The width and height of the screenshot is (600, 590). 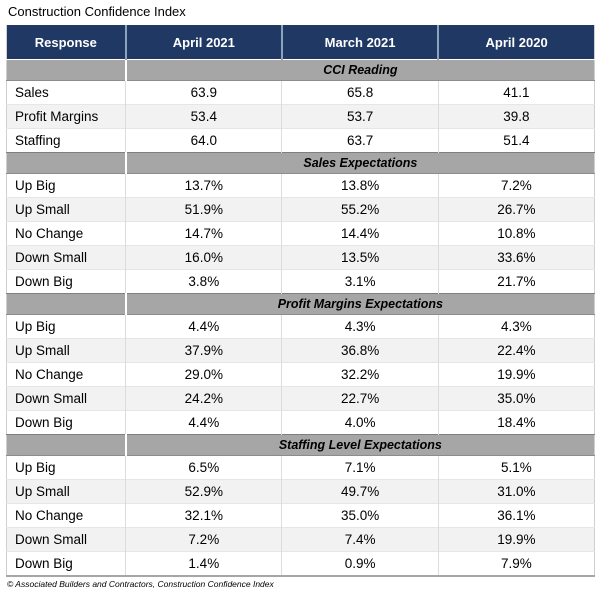 What do you see at coordinates (203, 233) in the screenshot?
I see `cell-value: 14.7%` at bounding box center [203, 233].